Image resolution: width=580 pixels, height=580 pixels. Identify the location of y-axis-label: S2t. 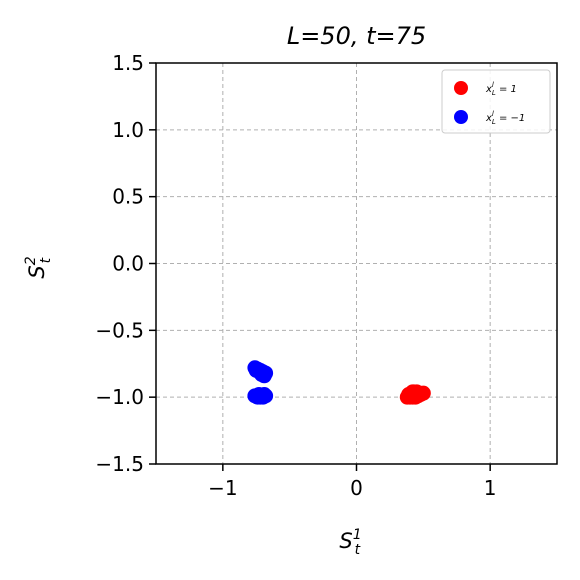
(38, 267).